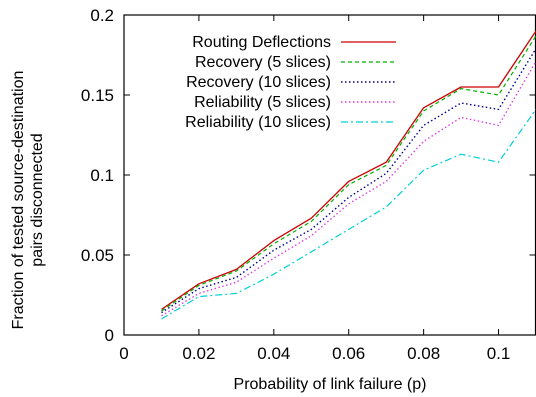 The image size is (536, 397). What do you see at coordinates (499, 353) in the screenshot?
I see `x-tick-label: 0.1` at bounding box center [499, 353].